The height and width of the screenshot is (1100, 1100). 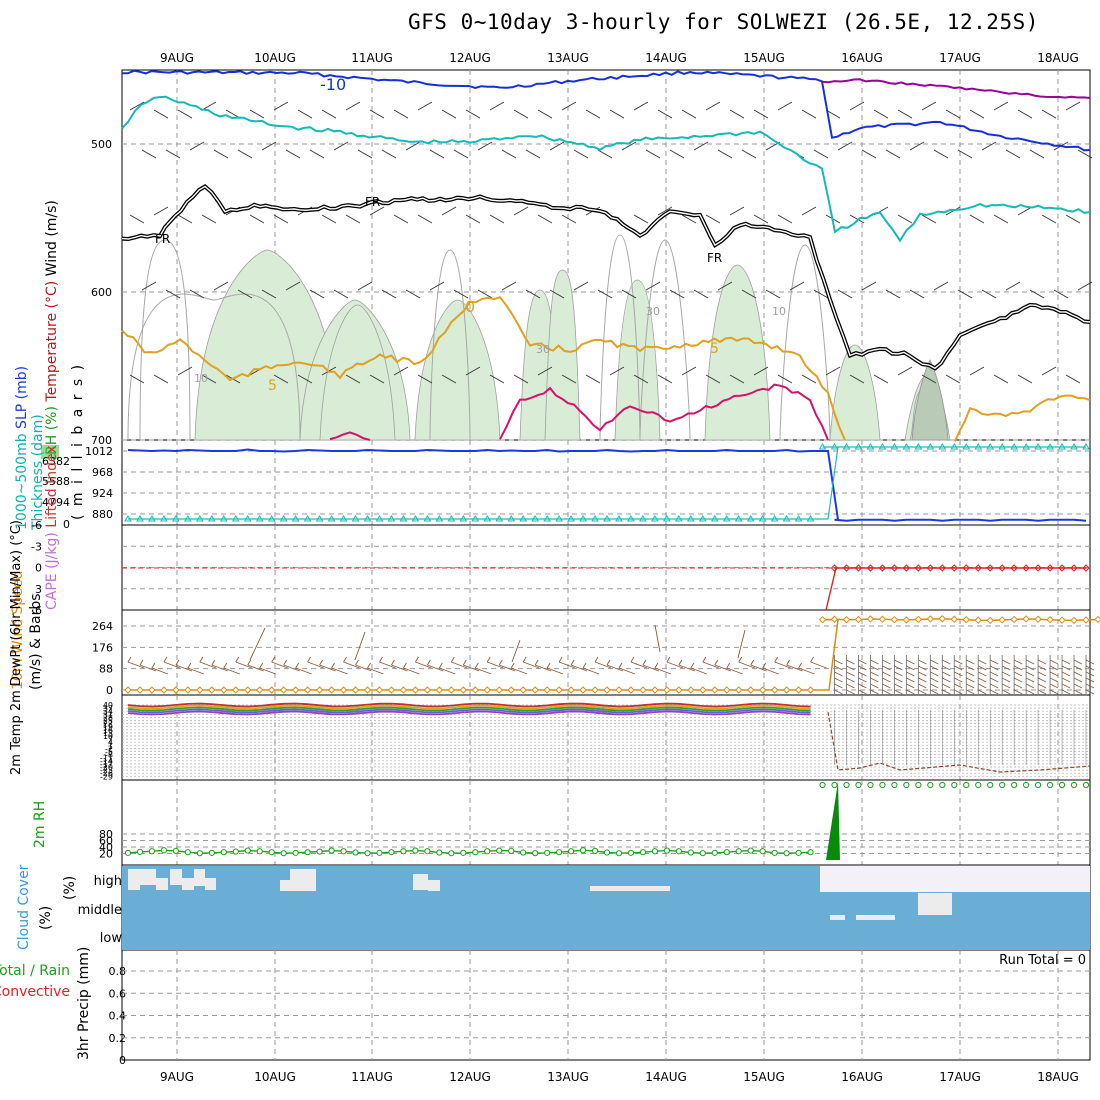 What do you see at coordinates (99, 451) in the screenshot?
I see `slp-tick-label: 1012` at bounding box center [99, 451].